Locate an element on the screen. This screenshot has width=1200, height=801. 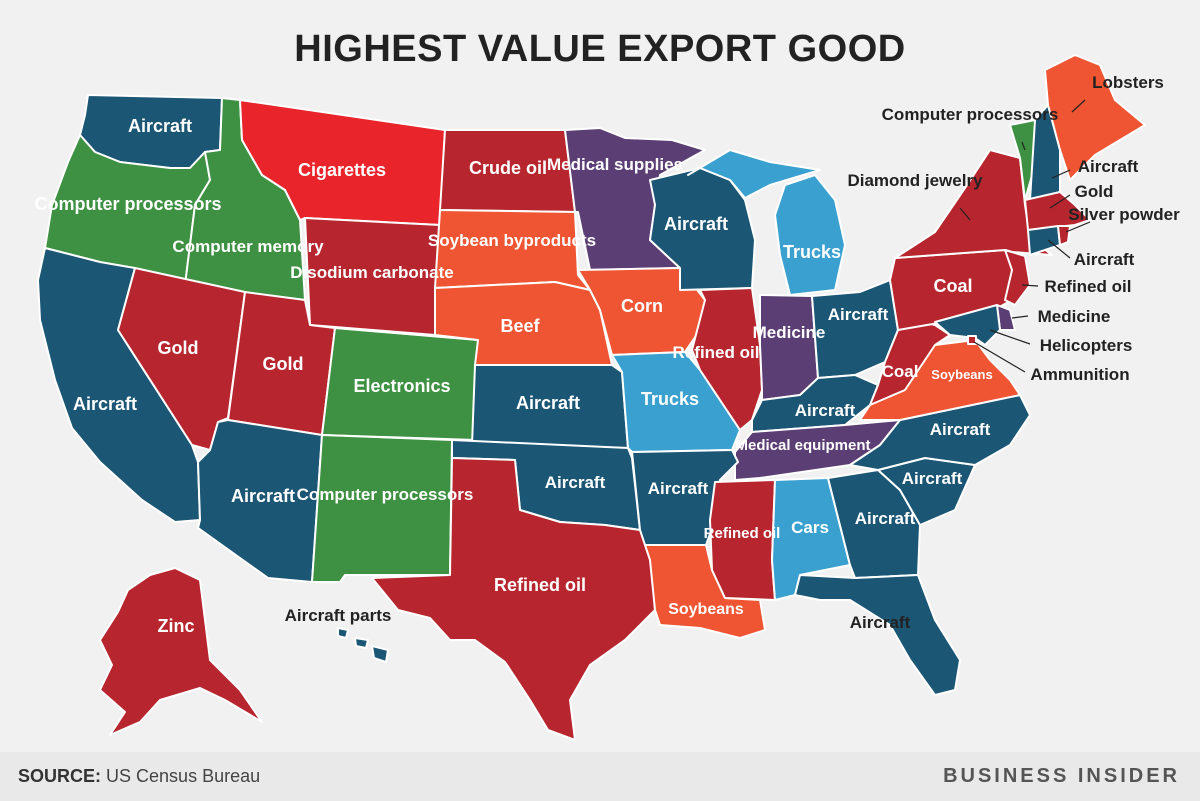
leader-nh is located at coordinates (1061, 174).